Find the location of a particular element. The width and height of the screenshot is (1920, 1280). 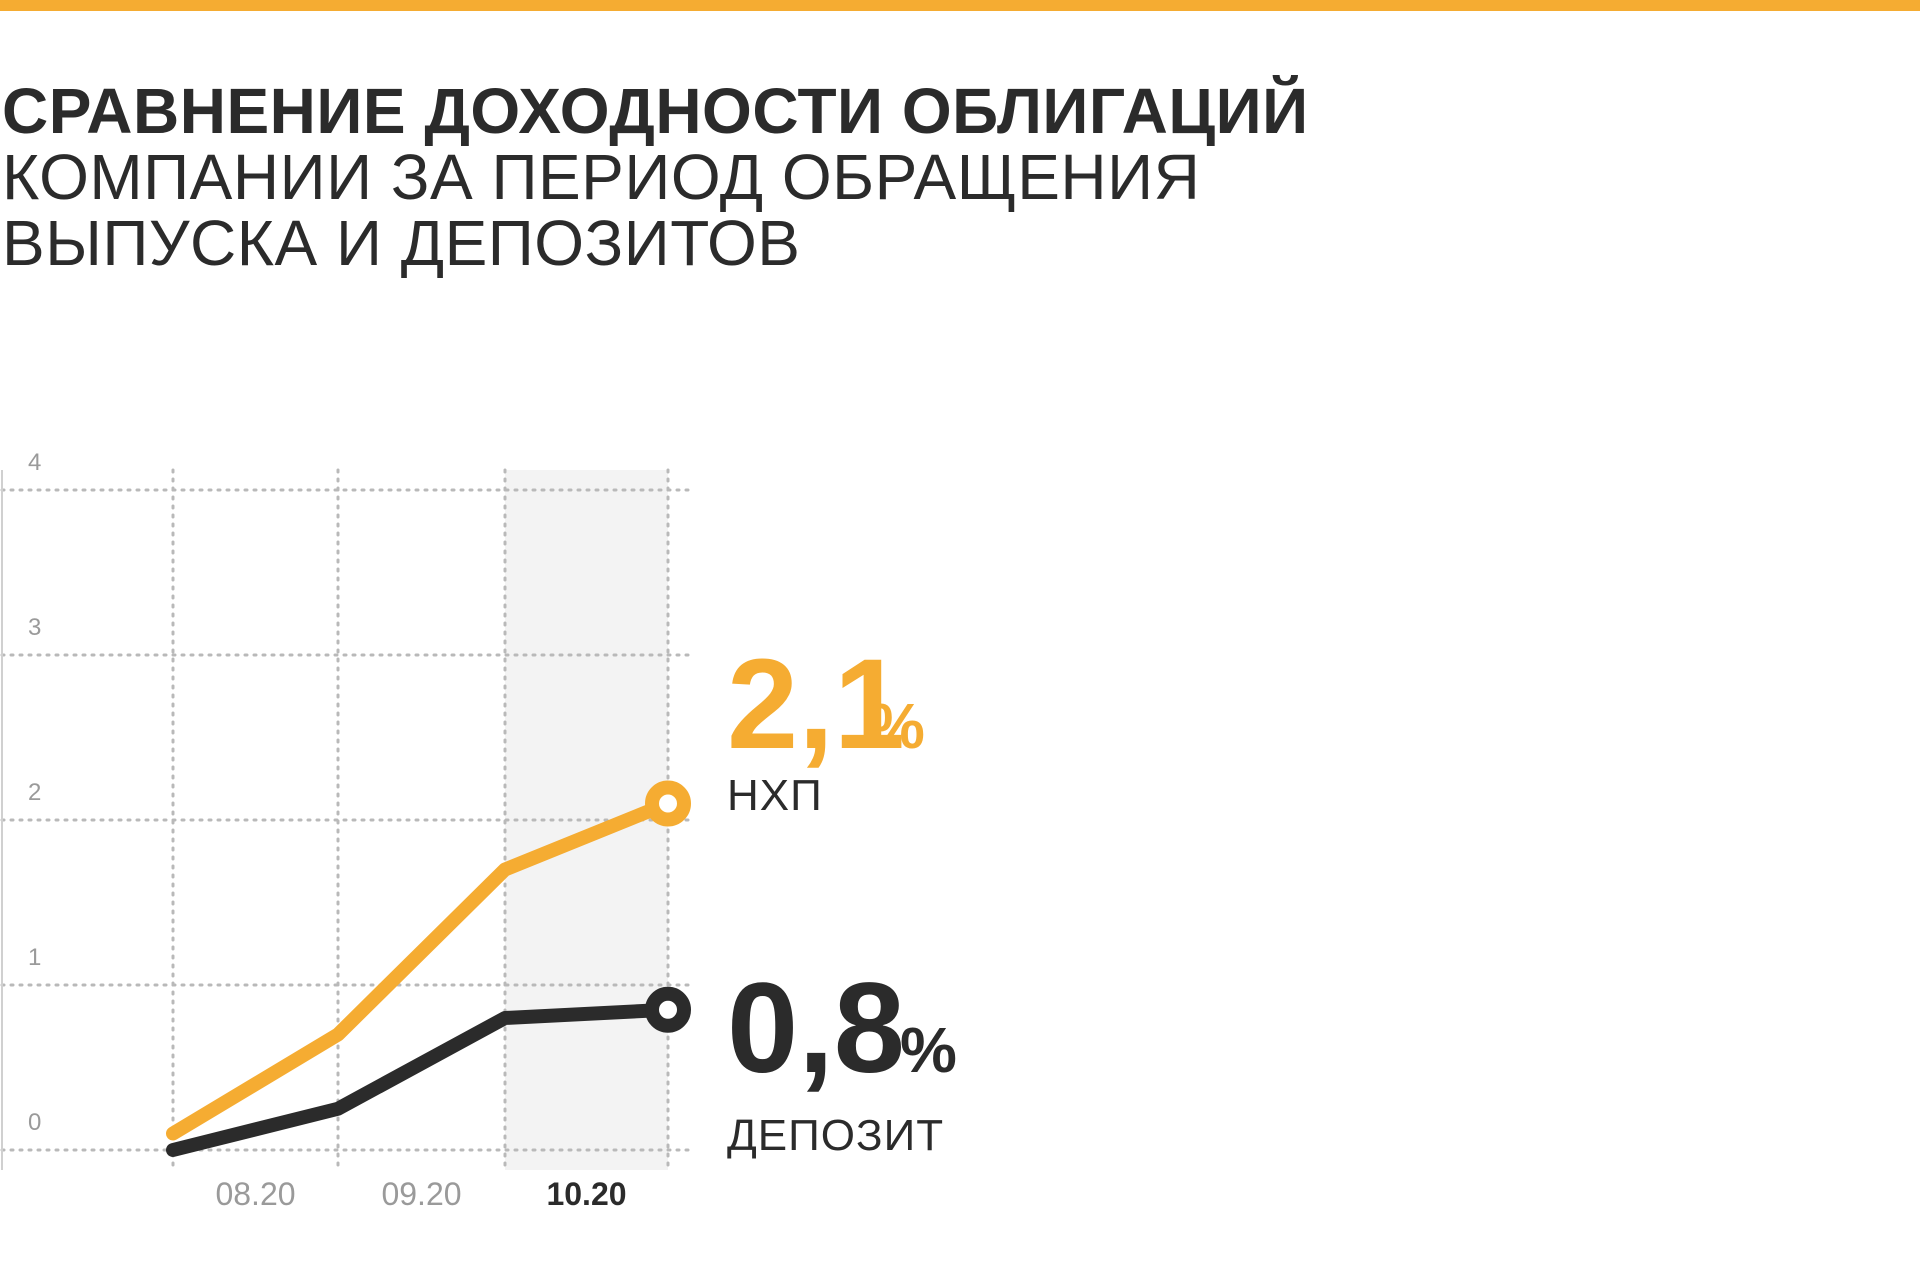

series-end-marker-nkhp is located at coordinates (668, 803).